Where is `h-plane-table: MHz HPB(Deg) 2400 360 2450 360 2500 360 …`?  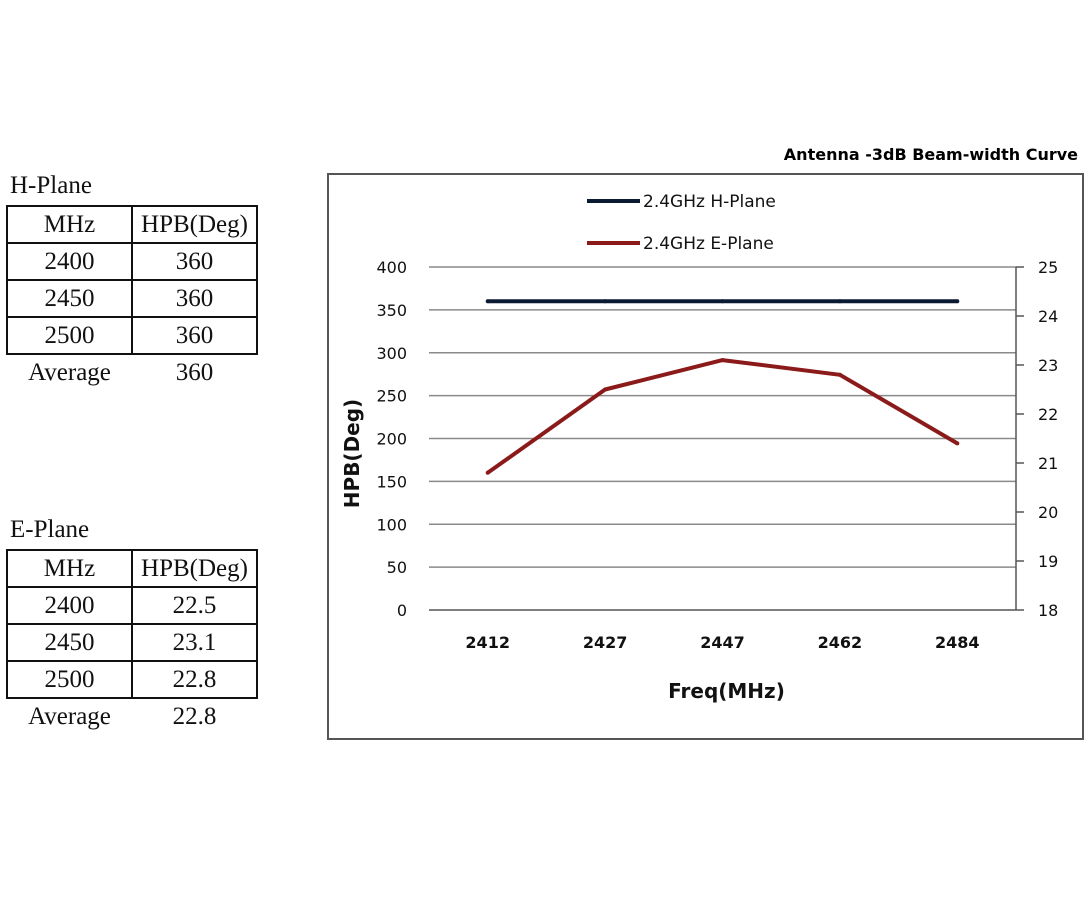
h-plane-table: MHz HPB(Deg) 2400 360 2450 360 2500 360 … is located at coordinates (132, 297).